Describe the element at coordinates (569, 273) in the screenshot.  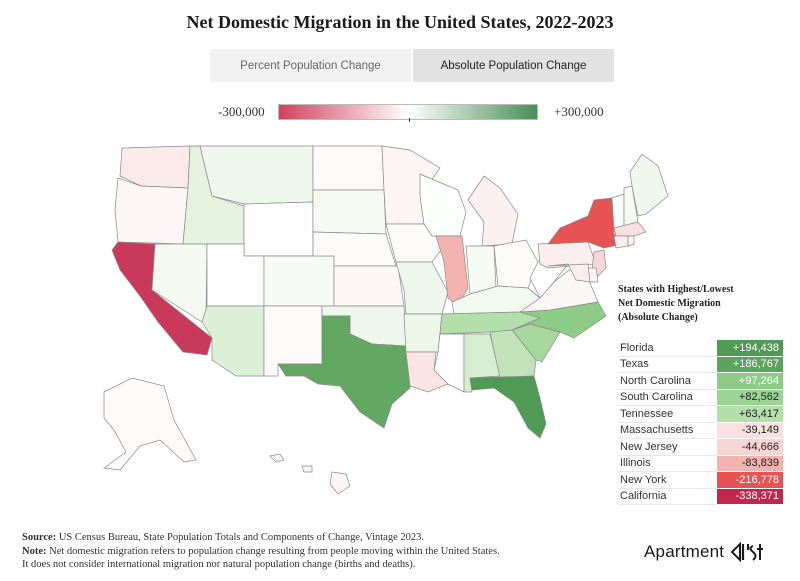
I see `state-MD` at that location.